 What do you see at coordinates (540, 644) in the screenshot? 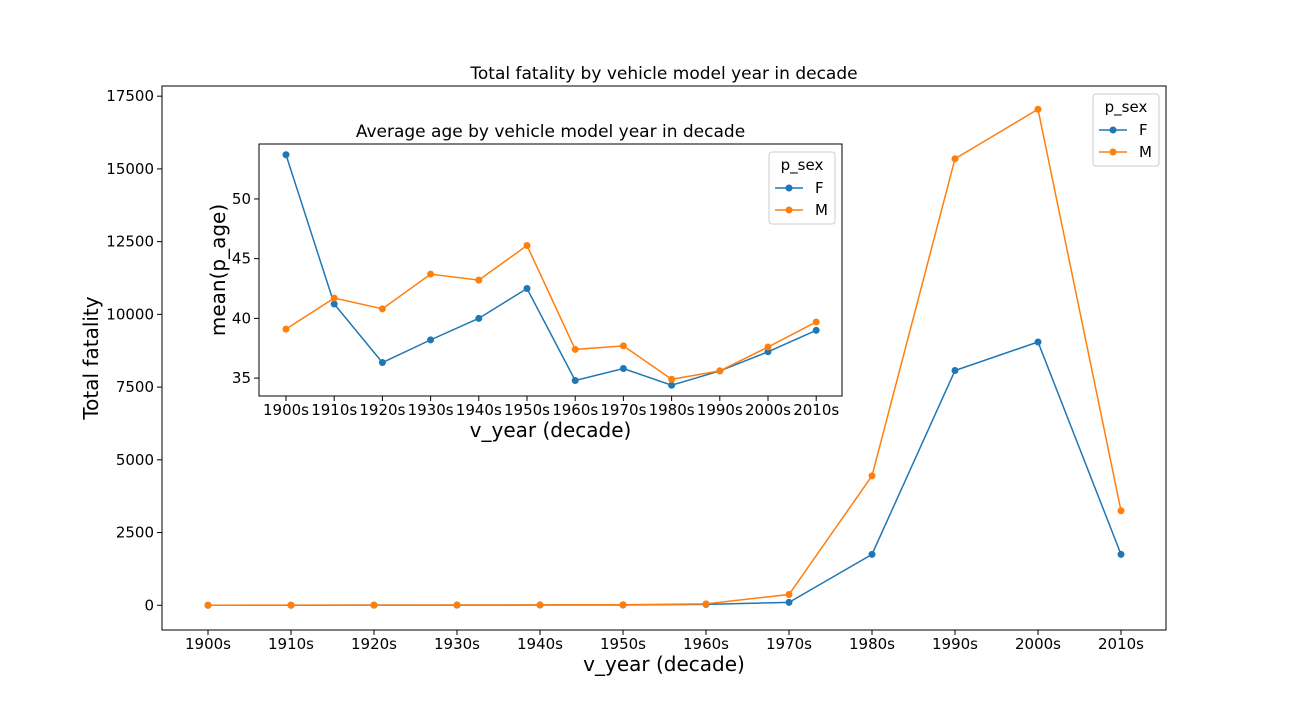
I see `main-xtick-label: 1940s` at bounding box center [540, 644].